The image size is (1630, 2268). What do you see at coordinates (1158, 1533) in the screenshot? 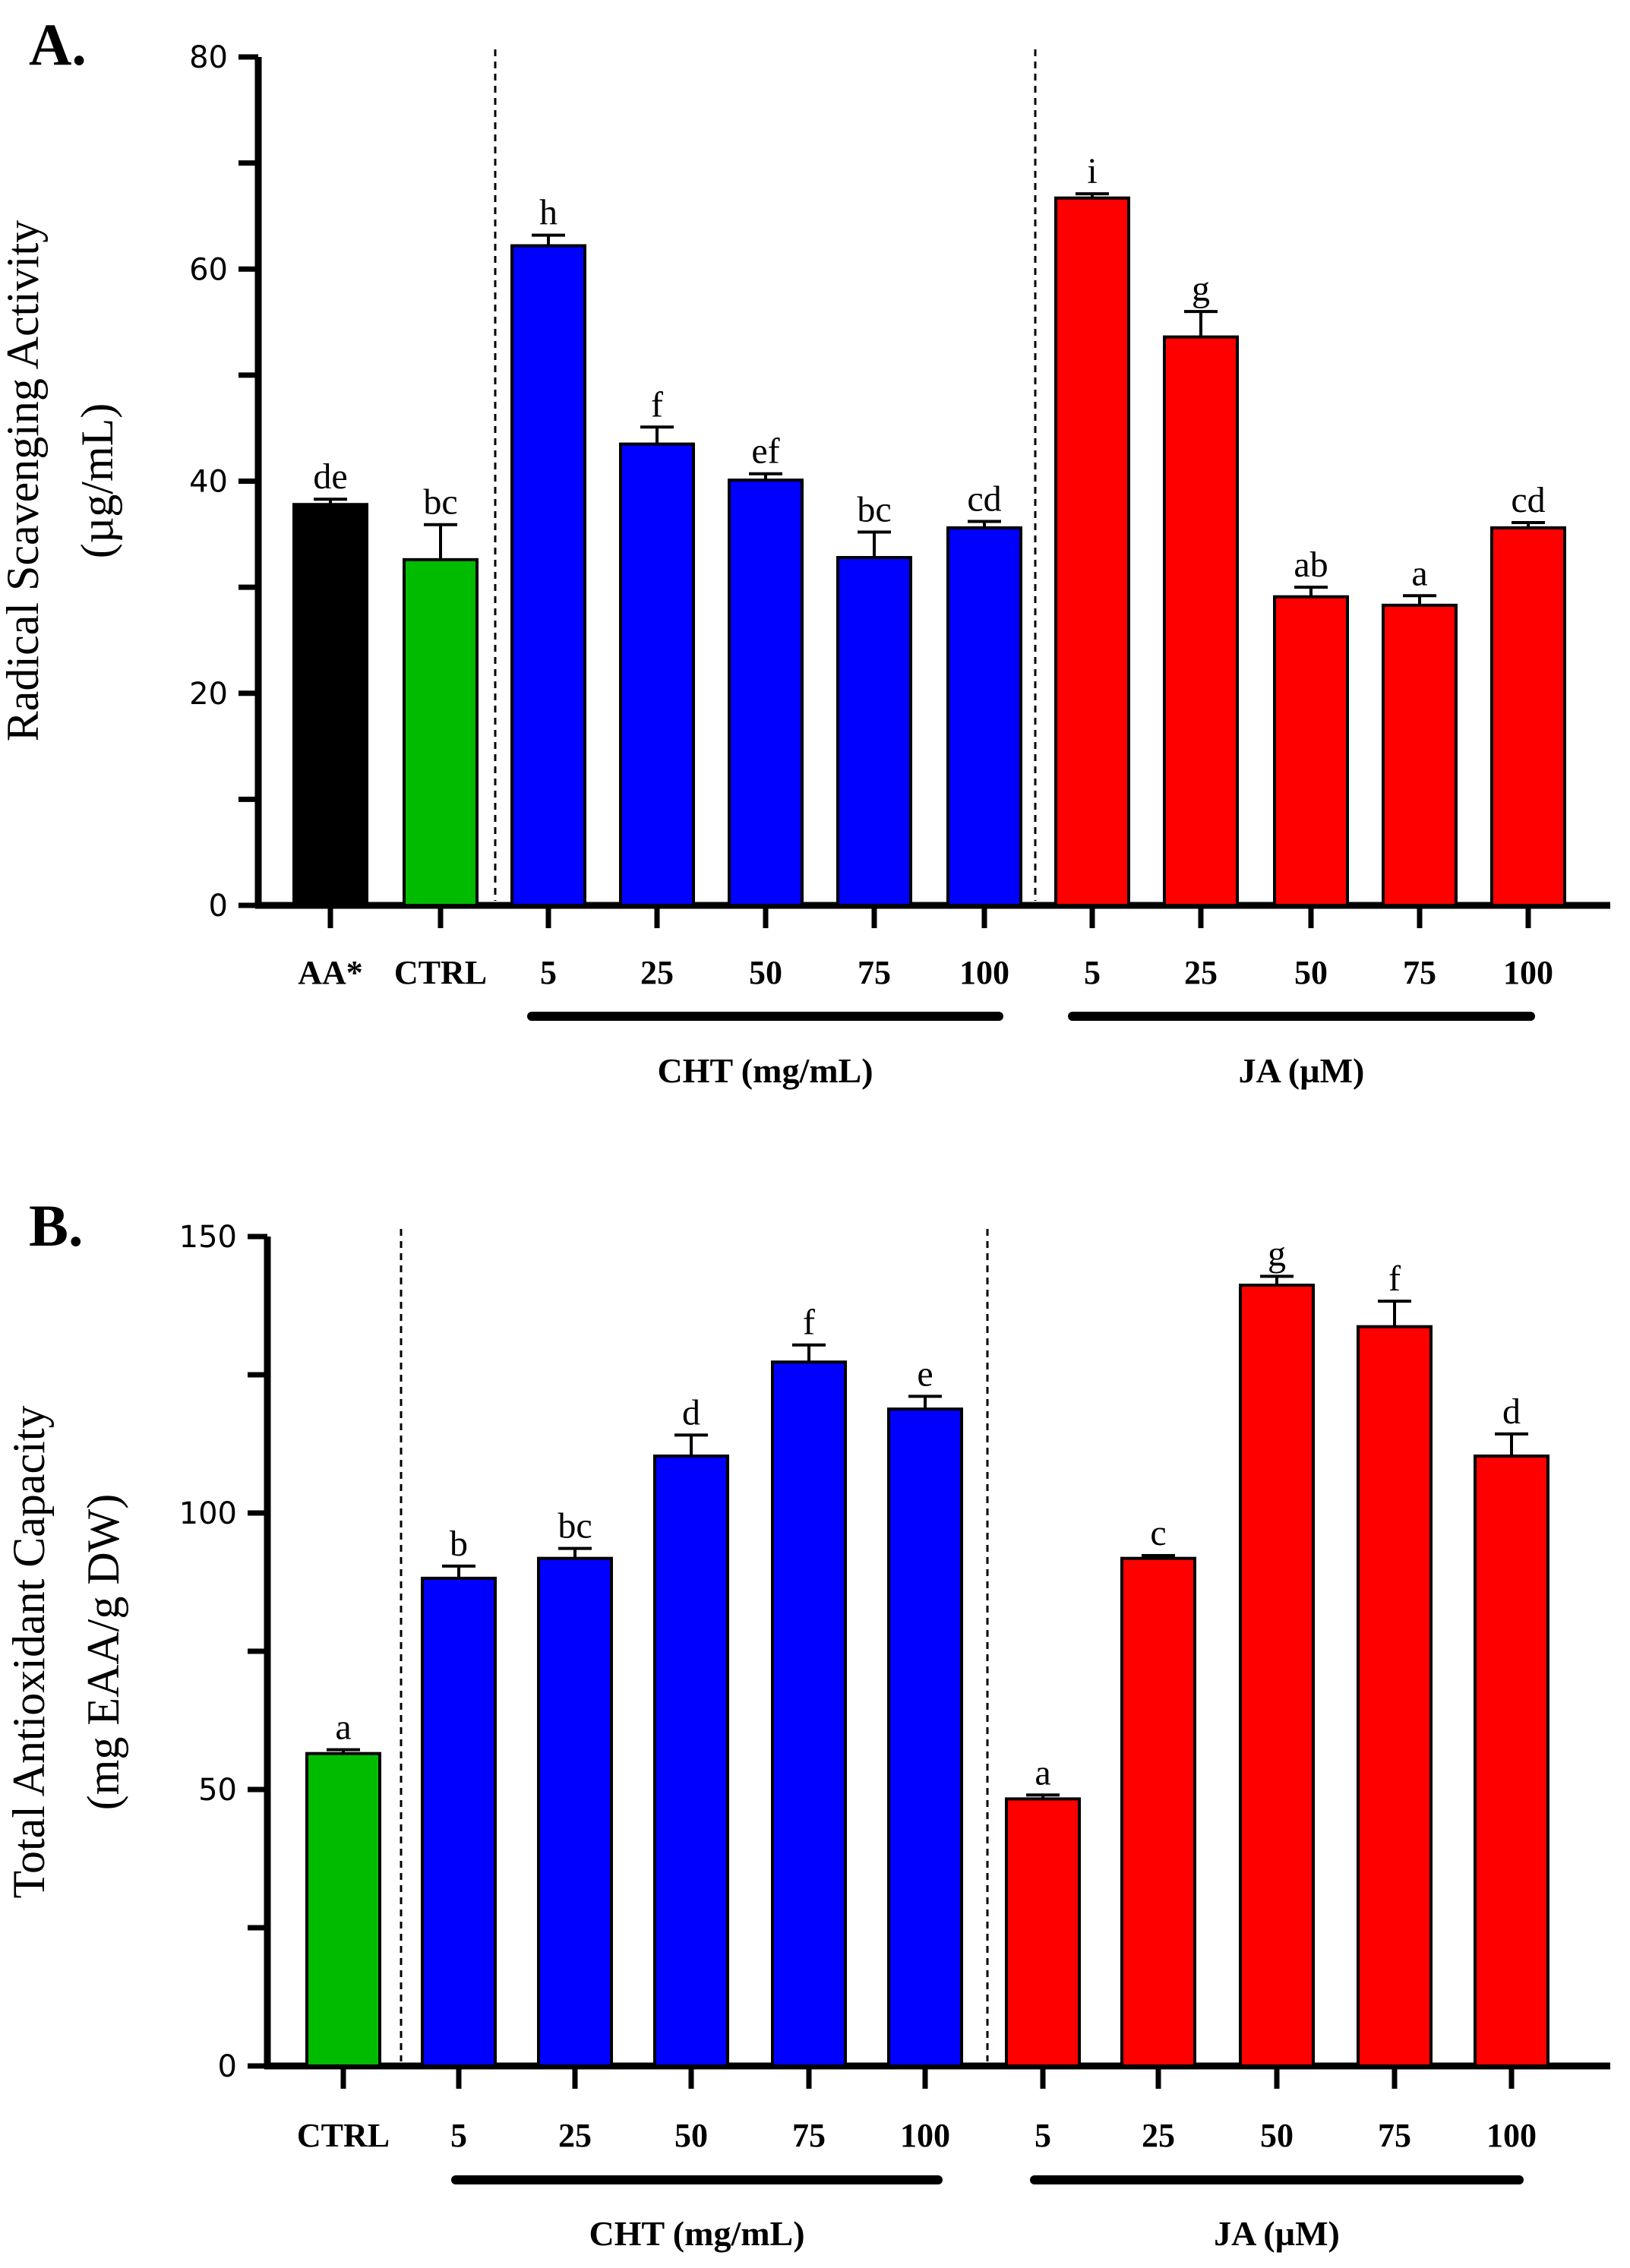
I see `significance-letter: c` at bounding box center [1158, 1533].